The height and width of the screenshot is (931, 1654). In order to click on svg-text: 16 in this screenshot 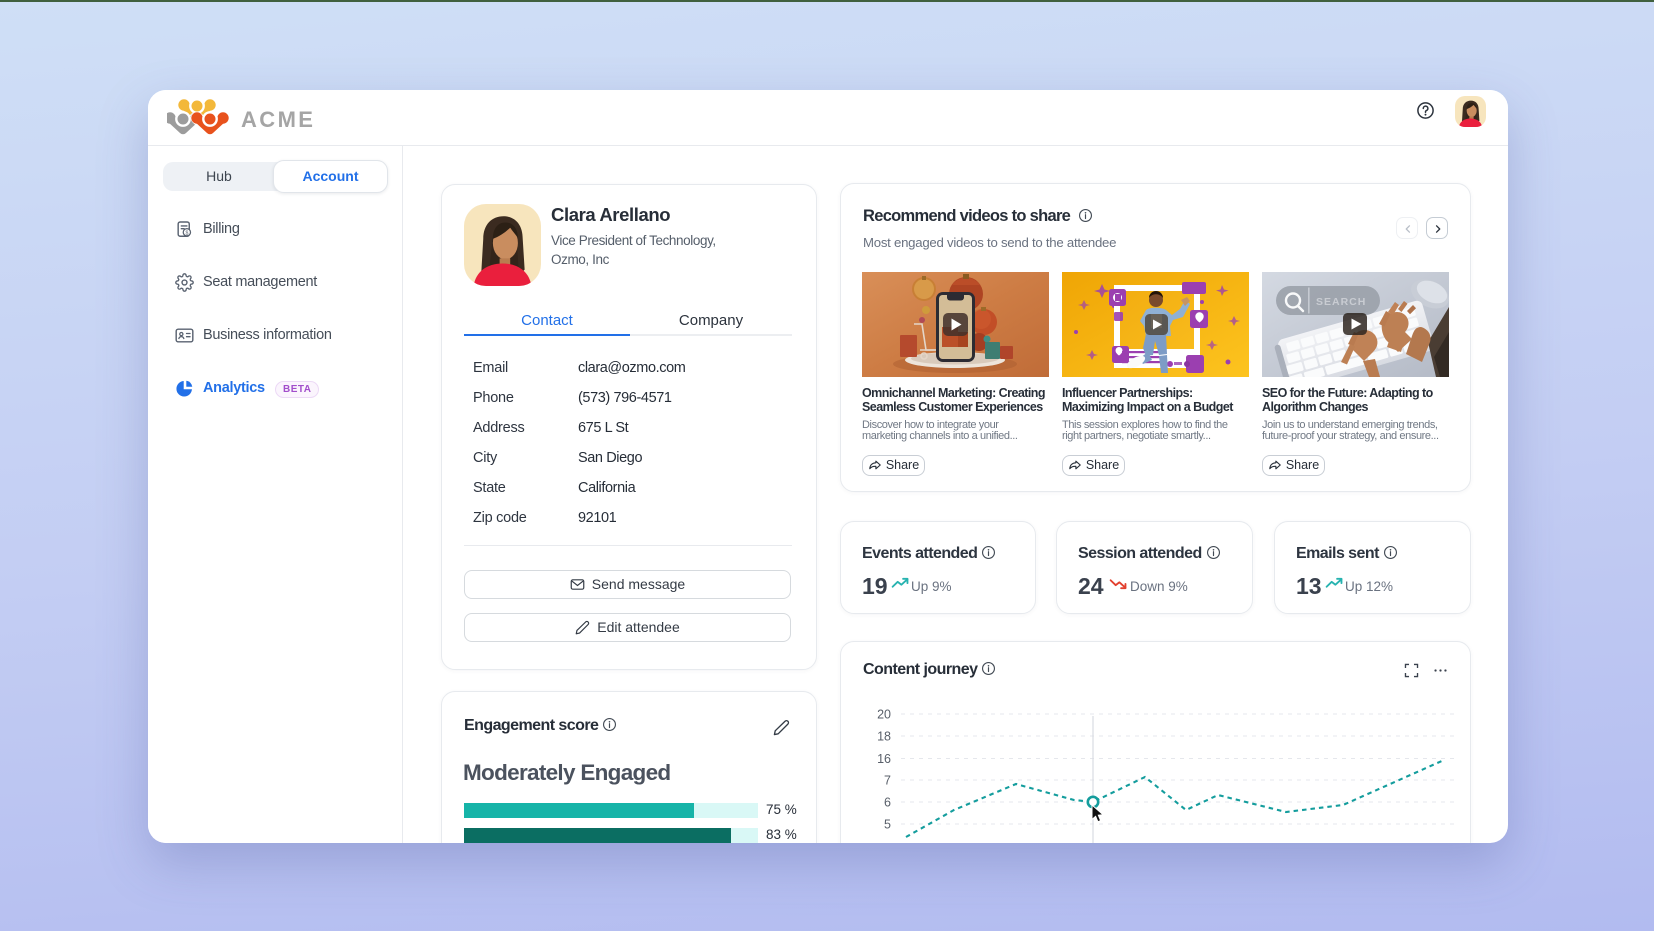, I will do `click(884, 759)`.